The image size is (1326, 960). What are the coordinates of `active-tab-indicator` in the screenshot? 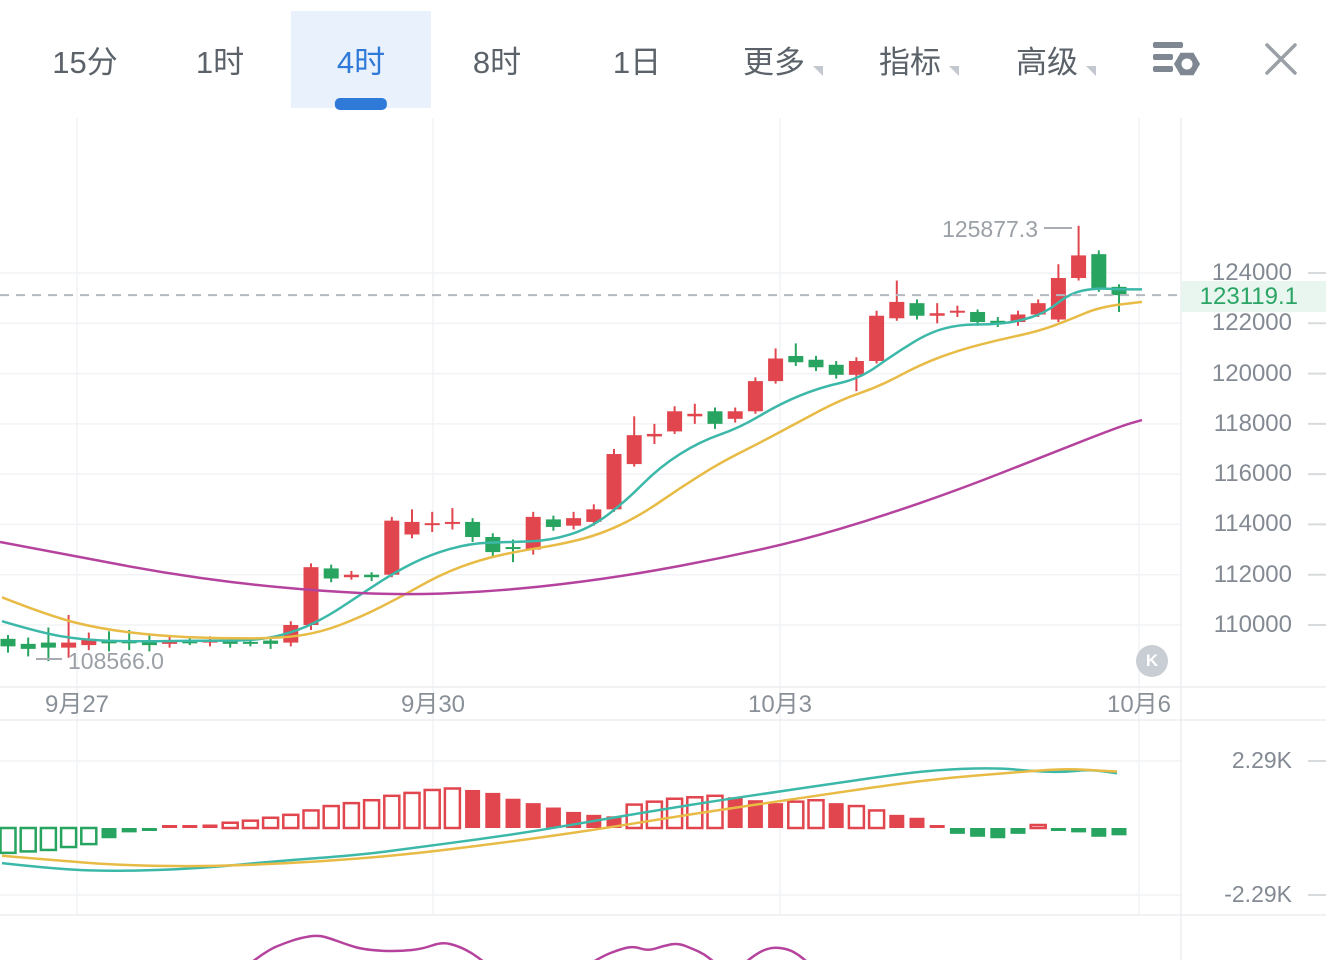 It's located at (361, 104).